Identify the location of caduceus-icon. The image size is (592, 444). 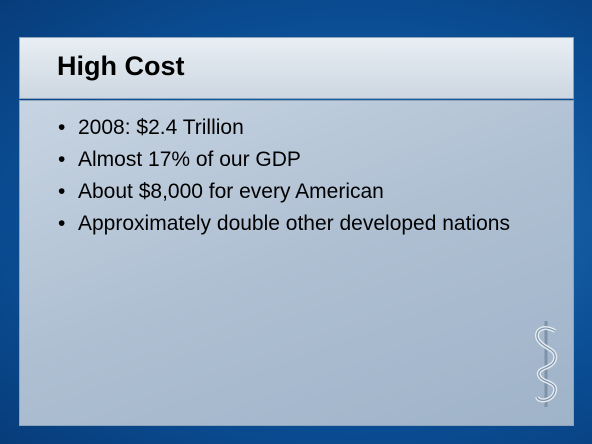
(546, 364).